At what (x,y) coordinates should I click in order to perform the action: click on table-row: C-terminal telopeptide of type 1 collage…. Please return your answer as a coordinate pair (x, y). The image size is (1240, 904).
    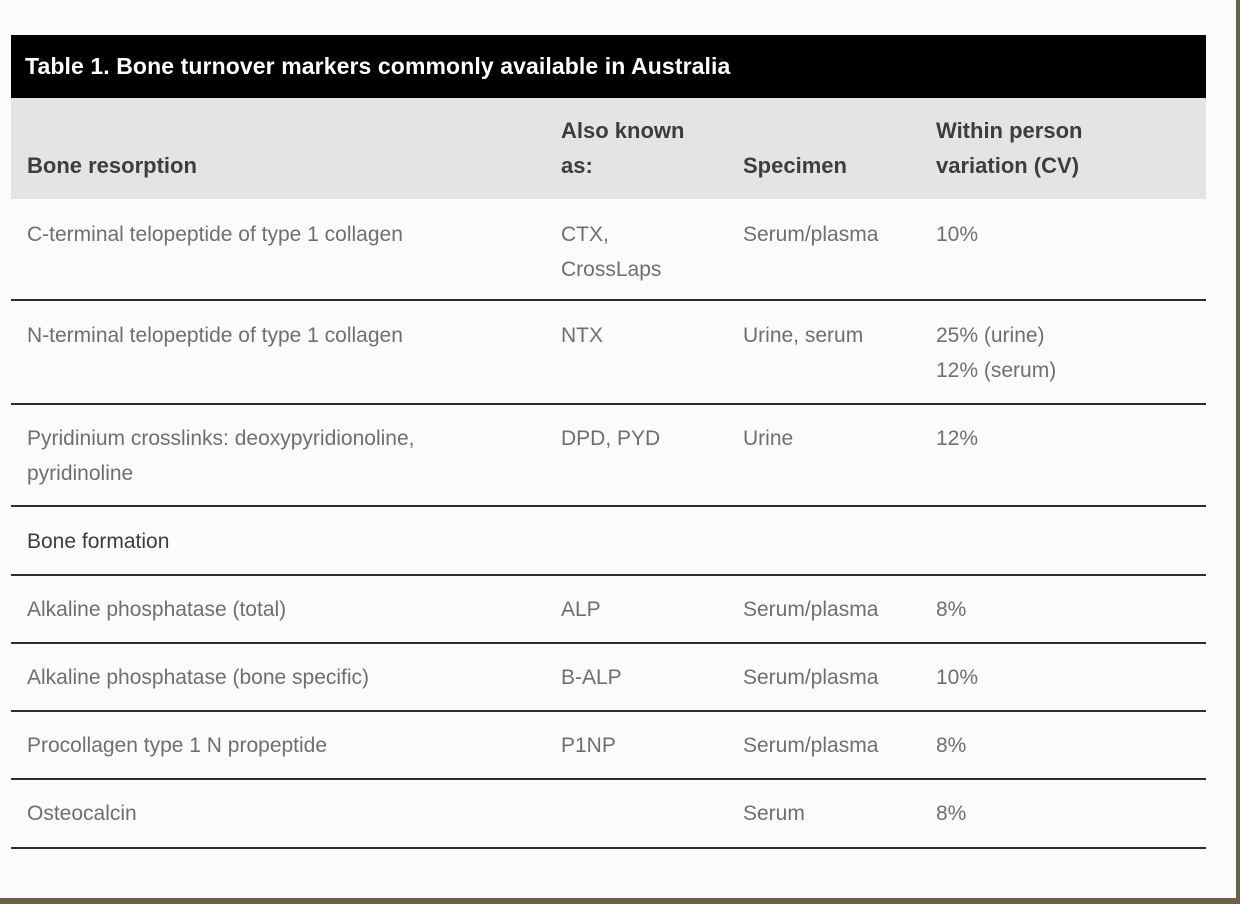
    Looking at the image, I should click on (608, 250).